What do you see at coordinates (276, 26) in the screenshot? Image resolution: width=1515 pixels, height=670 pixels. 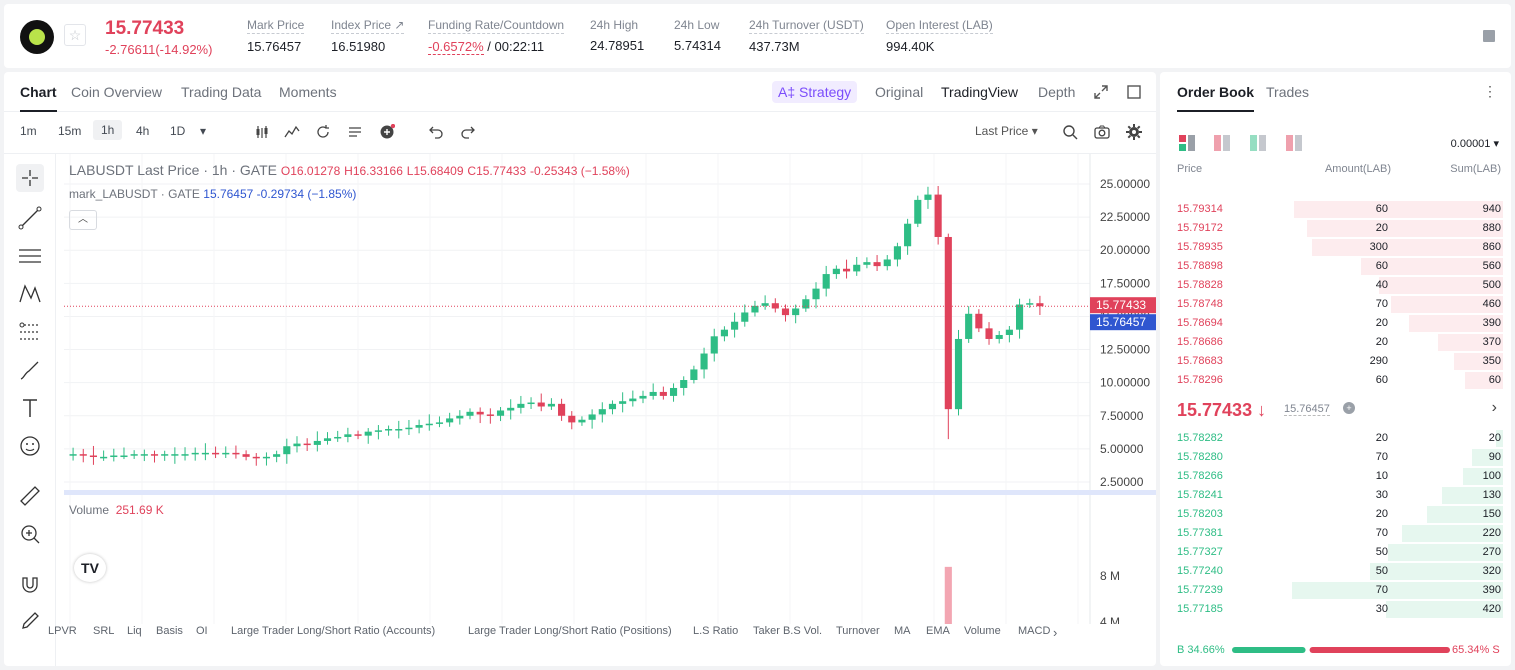 I see `mark-price-label: Mark Price` at bounding box center [276, 26].